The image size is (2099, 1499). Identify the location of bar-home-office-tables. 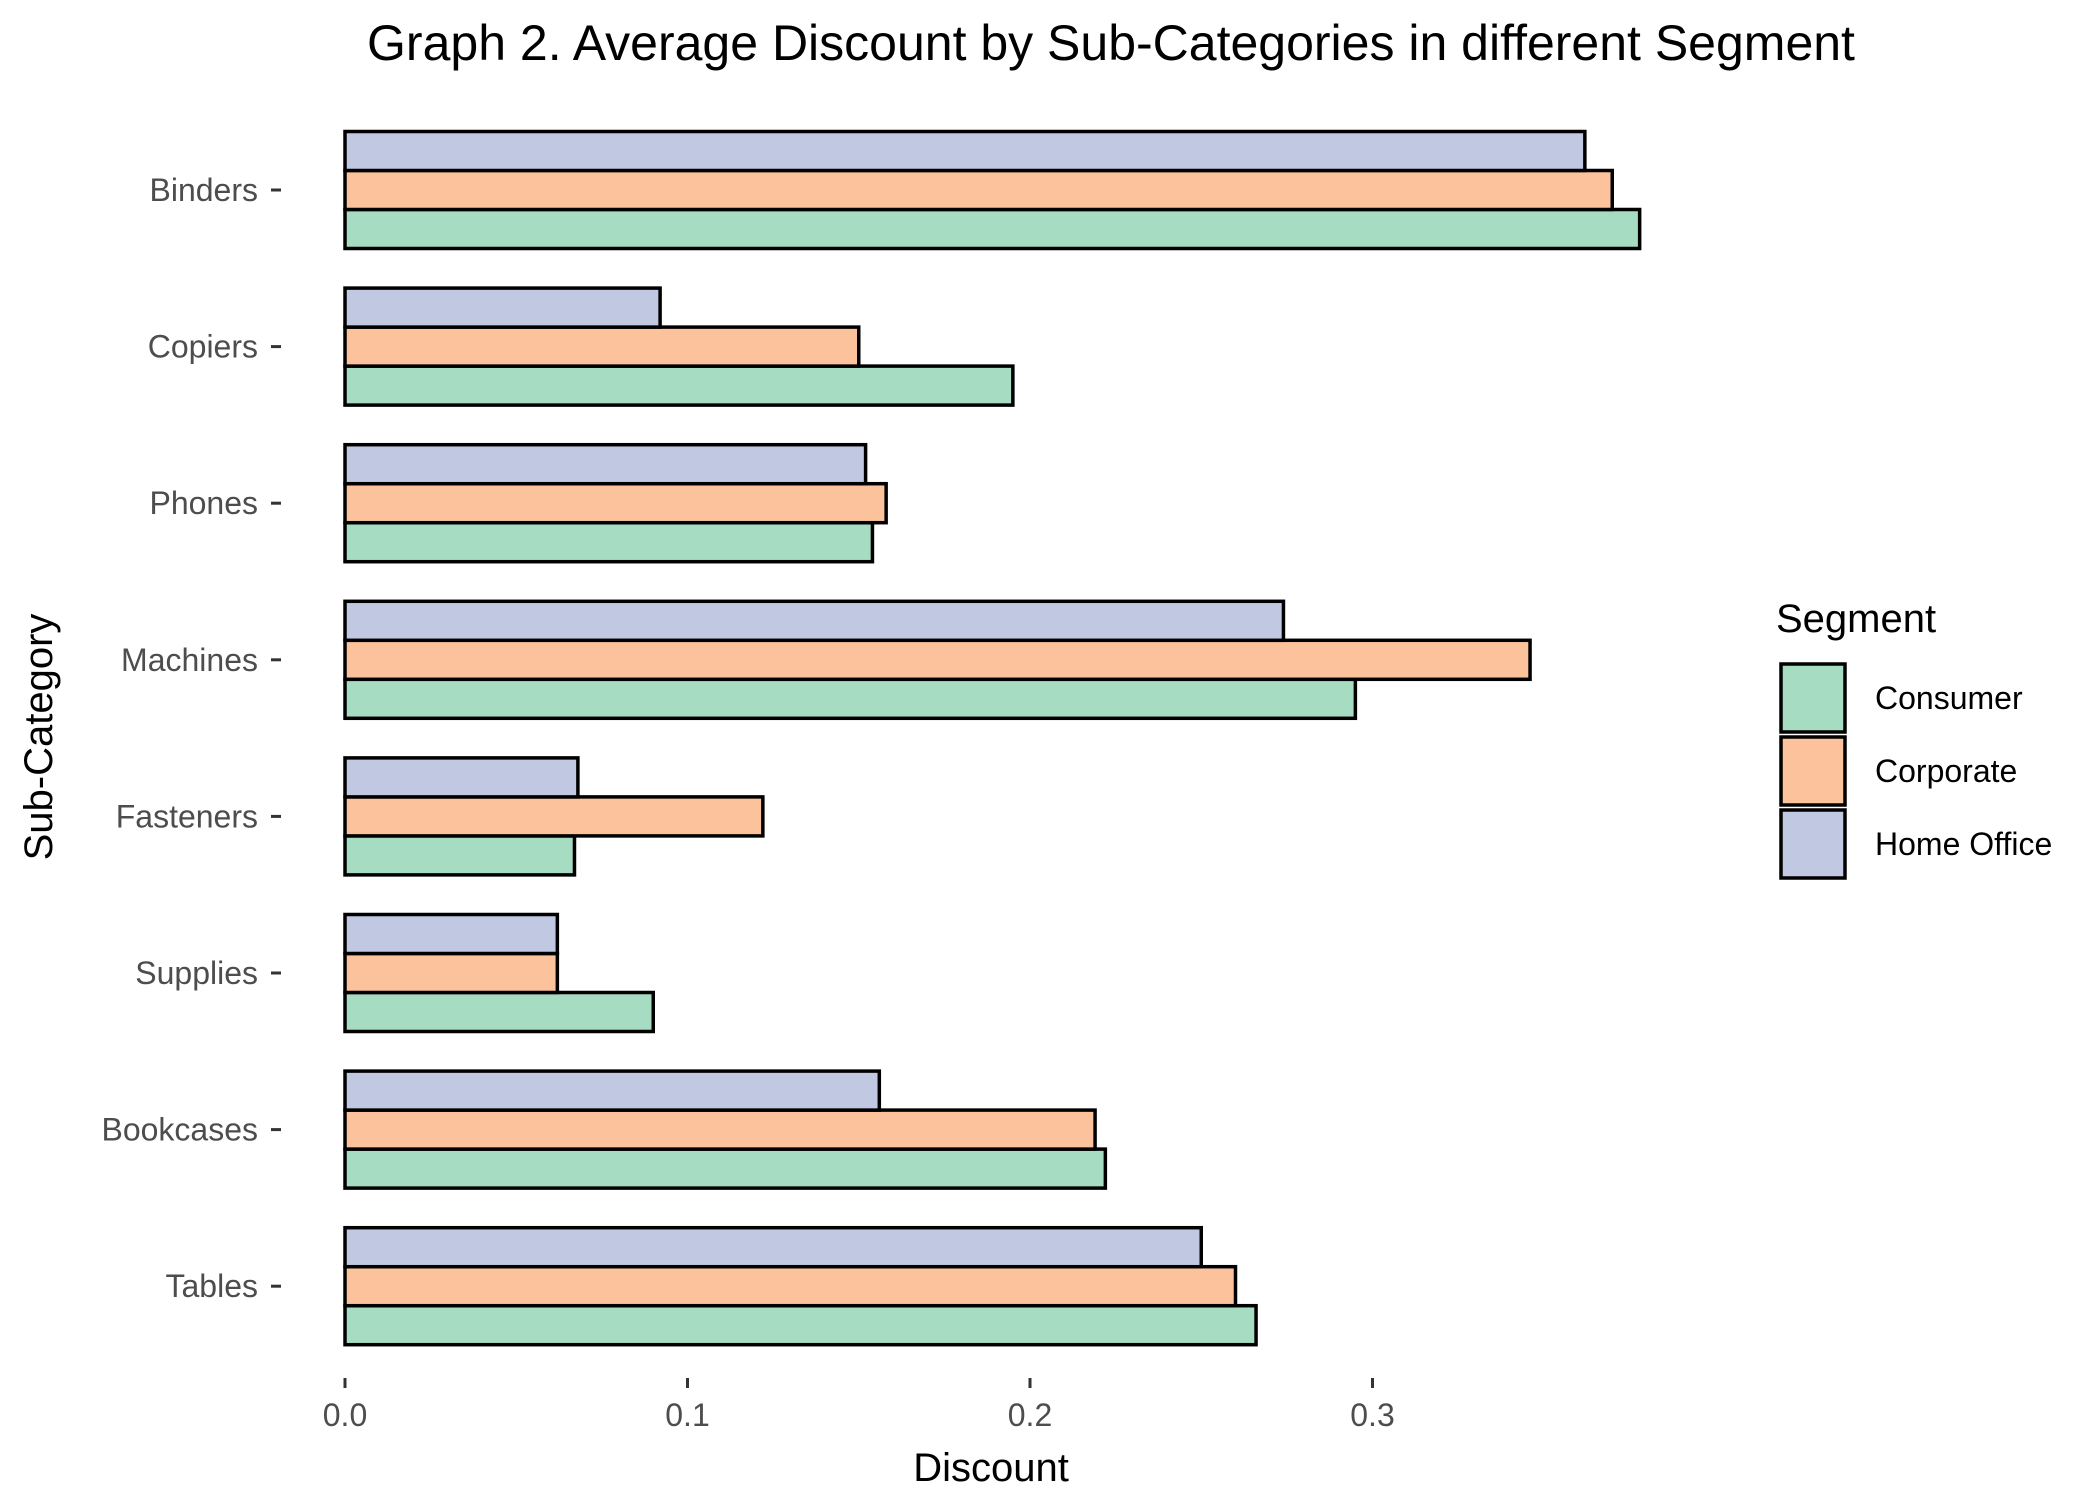
(773, 1247).